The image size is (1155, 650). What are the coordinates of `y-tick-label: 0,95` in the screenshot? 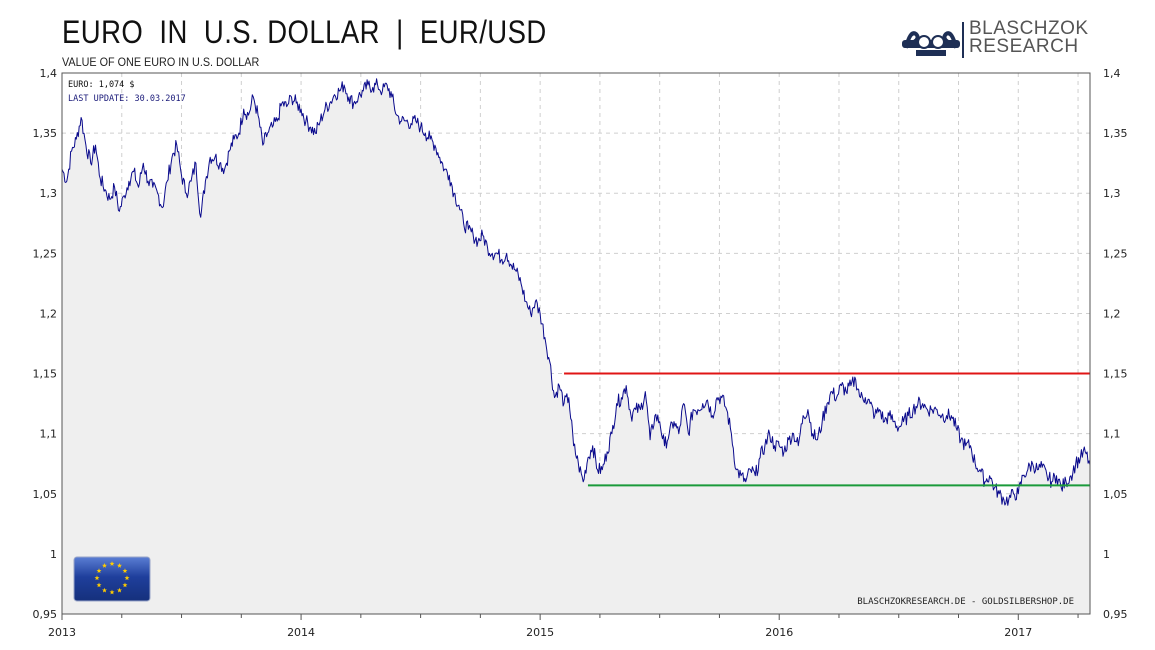 It's located at (45, 614).